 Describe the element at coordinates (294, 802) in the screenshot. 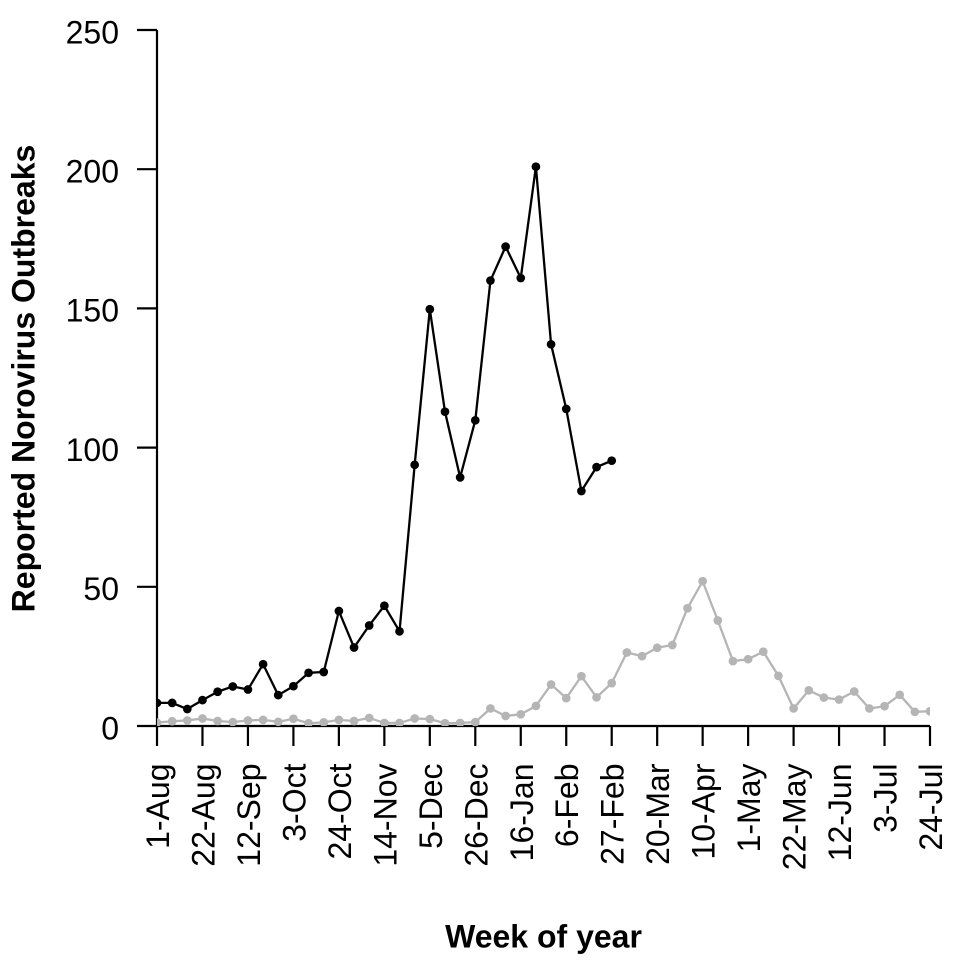

I see `svg-text: 3-Oct` at that location.